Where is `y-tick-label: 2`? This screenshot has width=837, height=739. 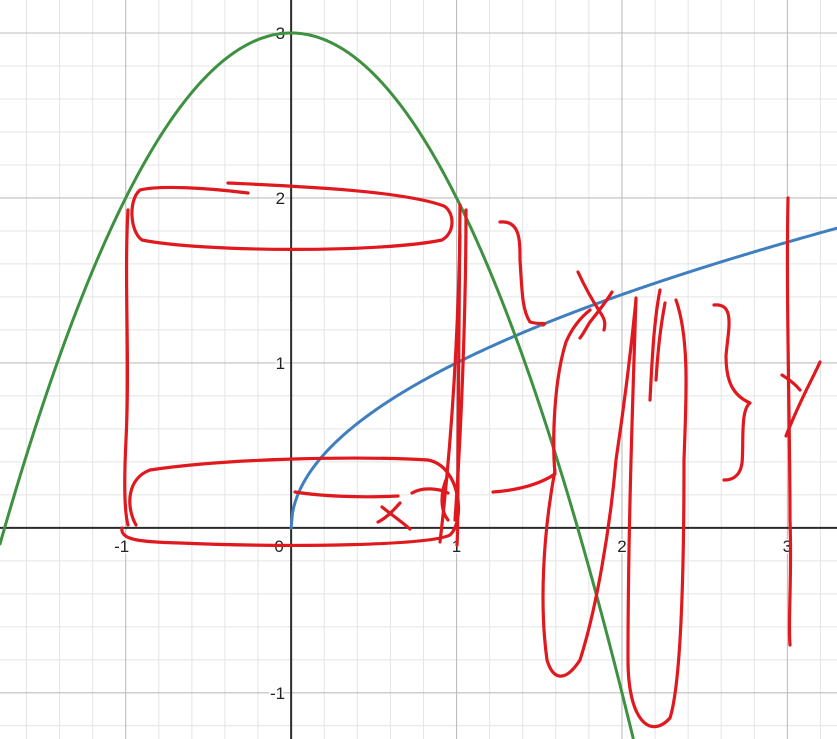 y-tick-label: 2 is located at coordinates (280, 198).